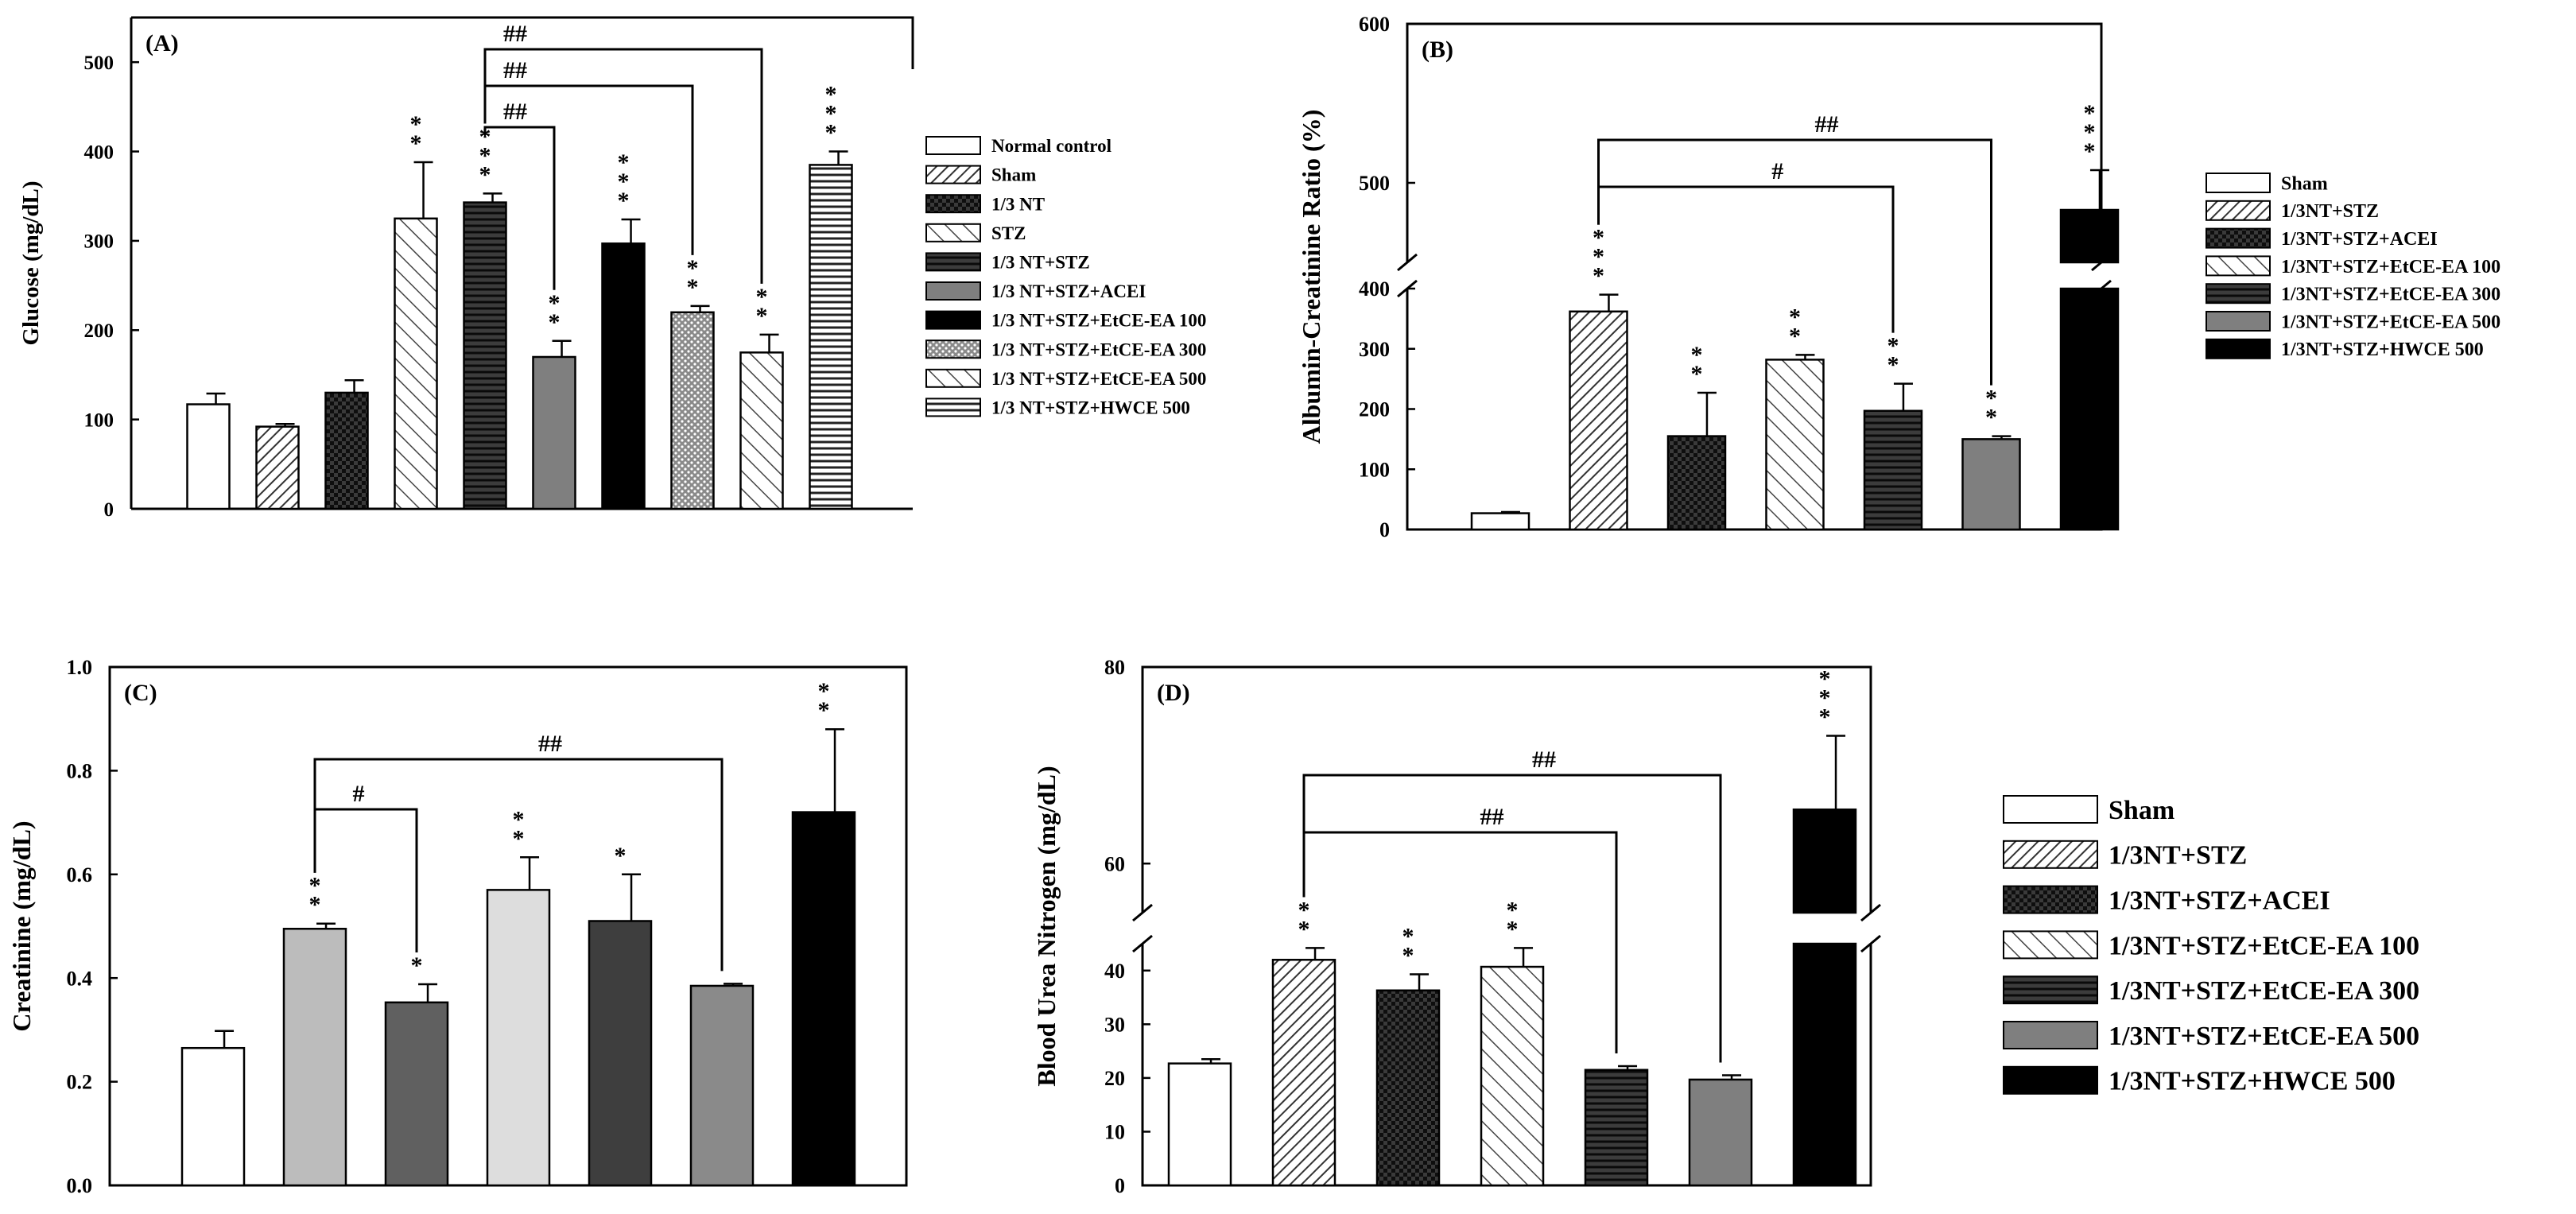 This screenshot has width=2576, height=1214. Describe the element at coordinates (1115, 667) in the screenshot. I see `y-tick-label: 80` at that location.